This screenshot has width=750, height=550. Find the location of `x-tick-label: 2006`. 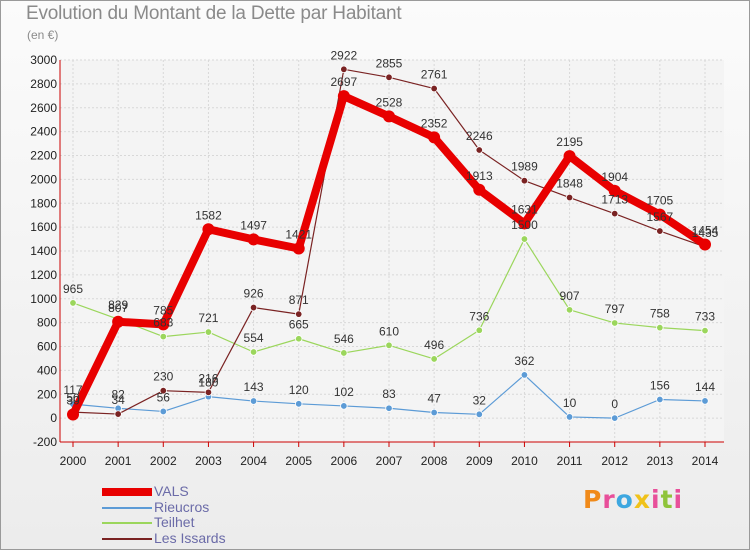

x-tick-label: 2006 is located at coordinates (344, 461).